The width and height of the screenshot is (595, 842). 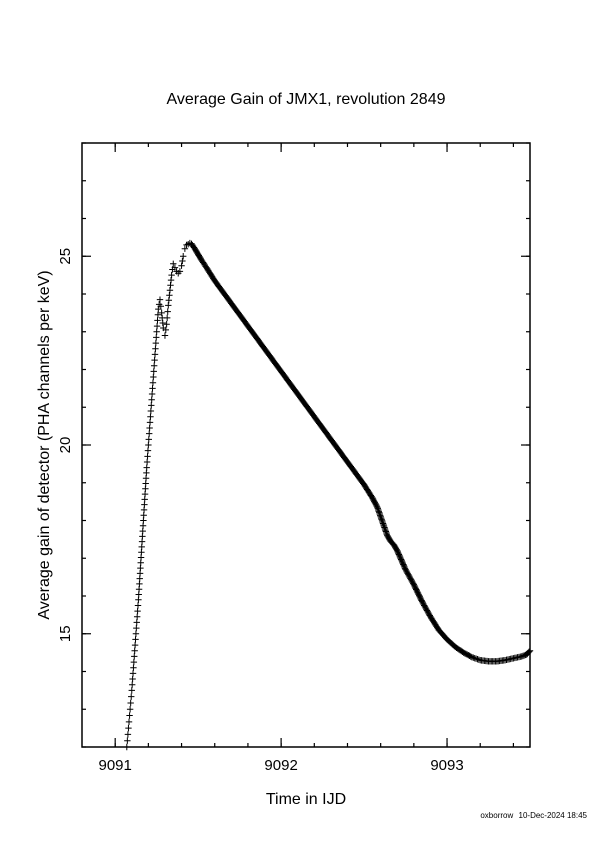 What do you see at coordinates (446, 765) in the screenshot?
I see `x-tick-label: 9093` at bounding box center [446, 765].